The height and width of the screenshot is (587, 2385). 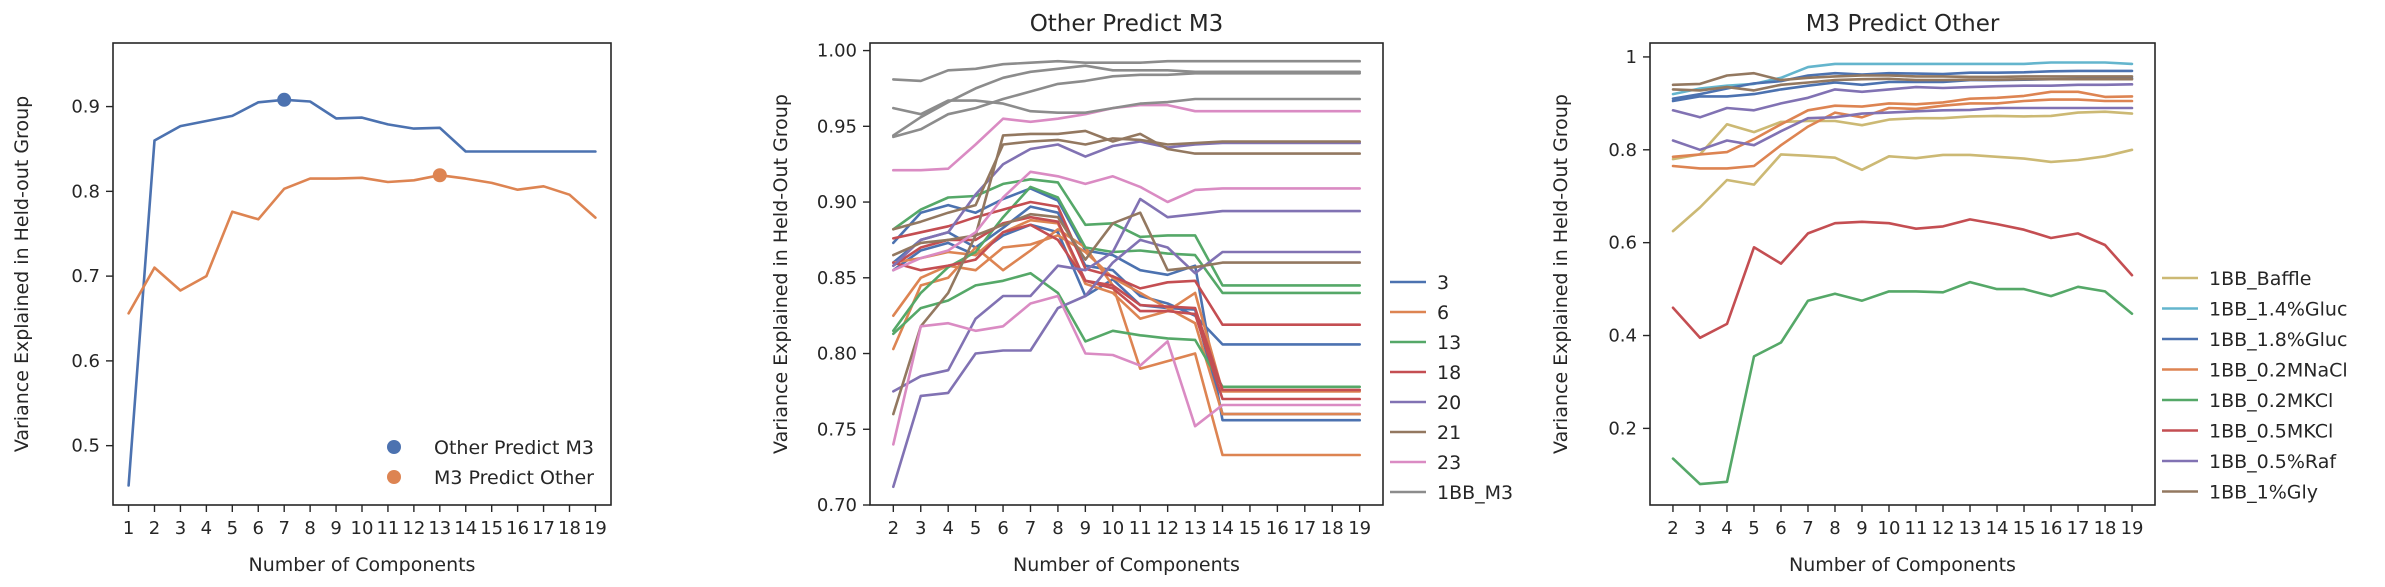 What do you see at coordinates (2260, 279) in the screenshot?
I see `legend-label: 1BB_Baffle` at bounding box center [2260, 279].